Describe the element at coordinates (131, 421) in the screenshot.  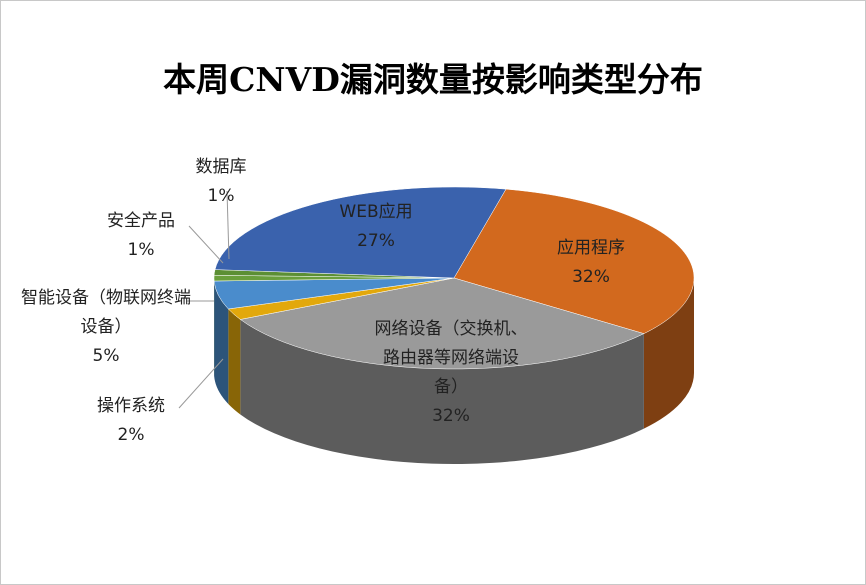
I see `slice-label: 操作系统 2%` at that location.